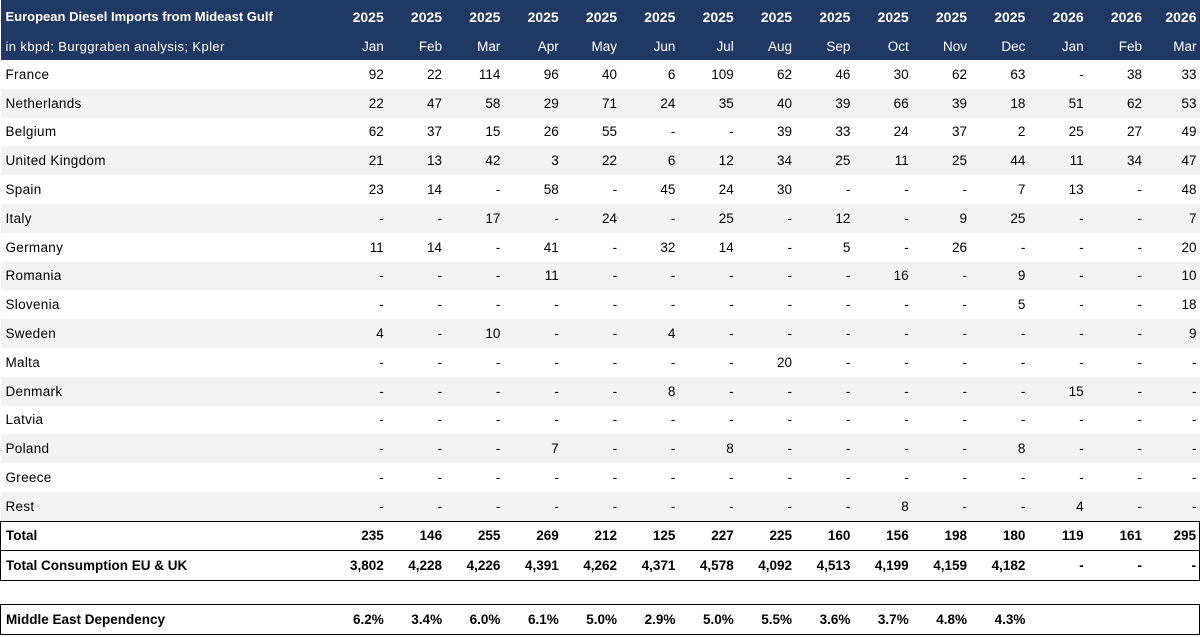 The width and height of the screenshot is (1200, 637). Describe the element at coordinates (359, 46) in the screenshot. I see `header-months-row-value: Jan` at that location.